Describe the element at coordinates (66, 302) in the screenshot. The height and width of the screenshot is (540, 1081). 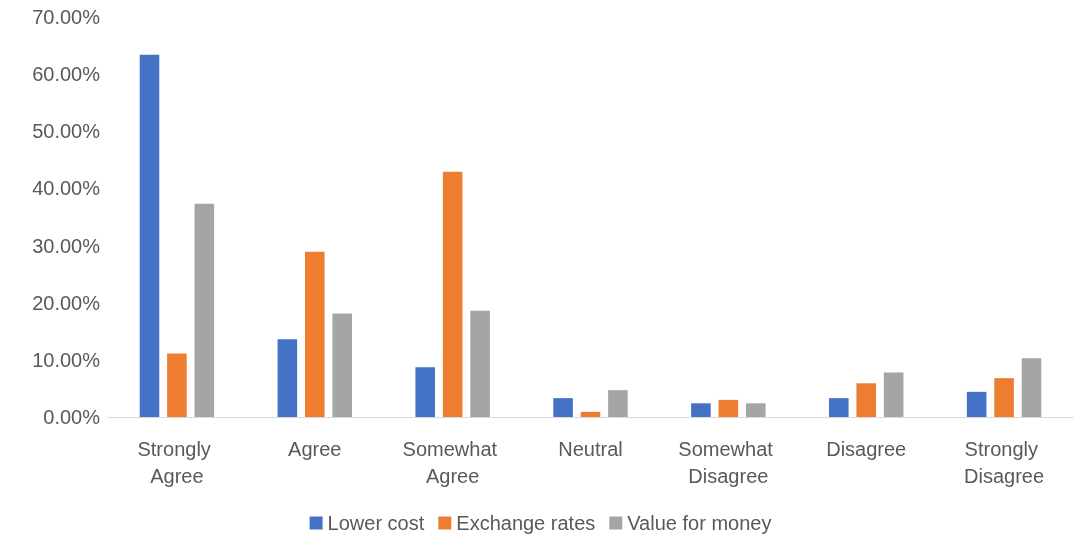
I see `y-tick-label: 20.00%` at that location.